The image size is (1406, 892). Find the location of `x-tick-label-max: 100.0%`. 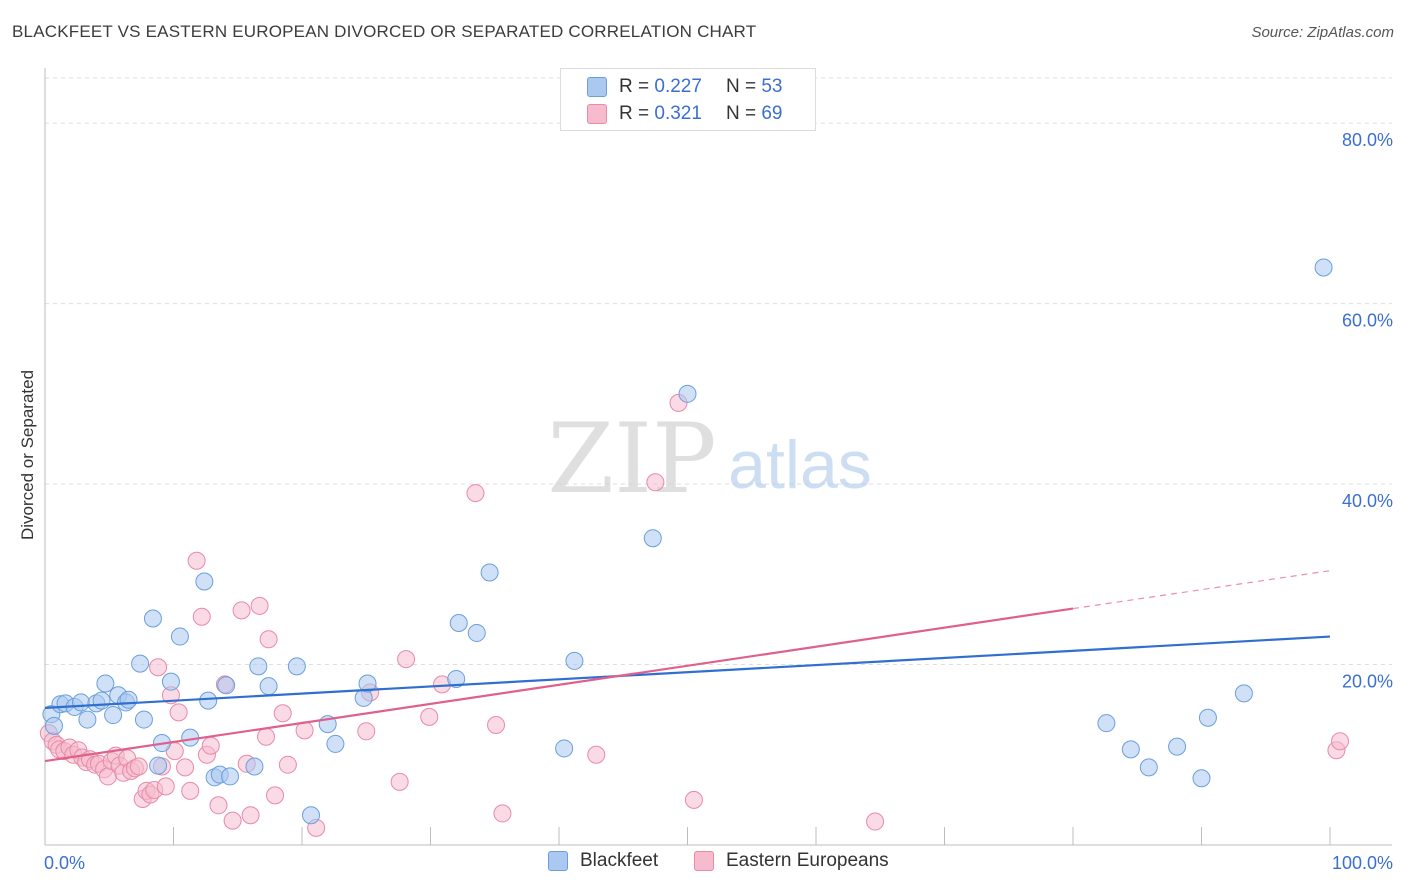

x-tick-label-max: 100.0% is located at coordinates (1362, 863).